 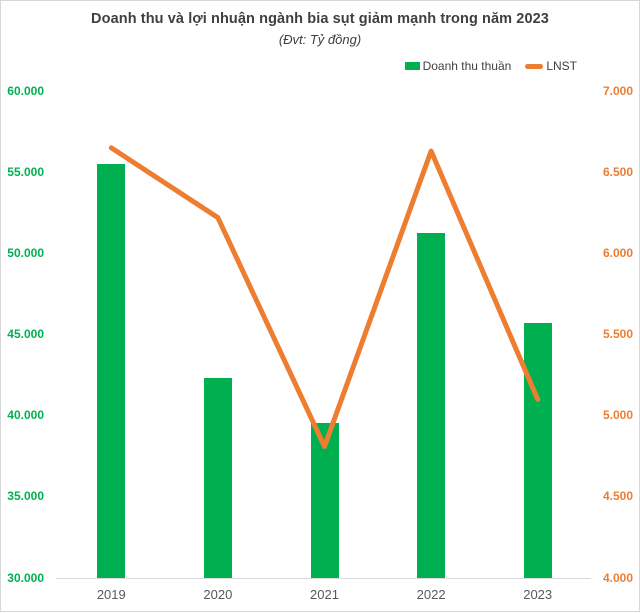 I want to click on bar-2021, so click(x=324, y=500).